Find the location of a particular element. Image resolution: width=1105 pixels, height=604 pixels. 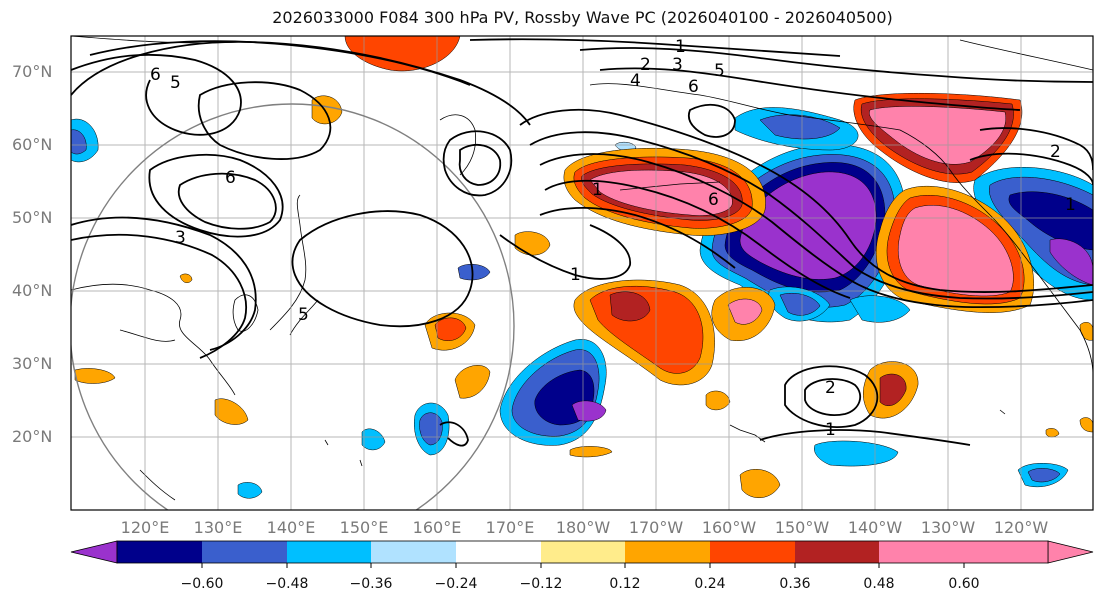

positive-anomaly-gulf-of-alaska-core is located at coordinates (938, 135).